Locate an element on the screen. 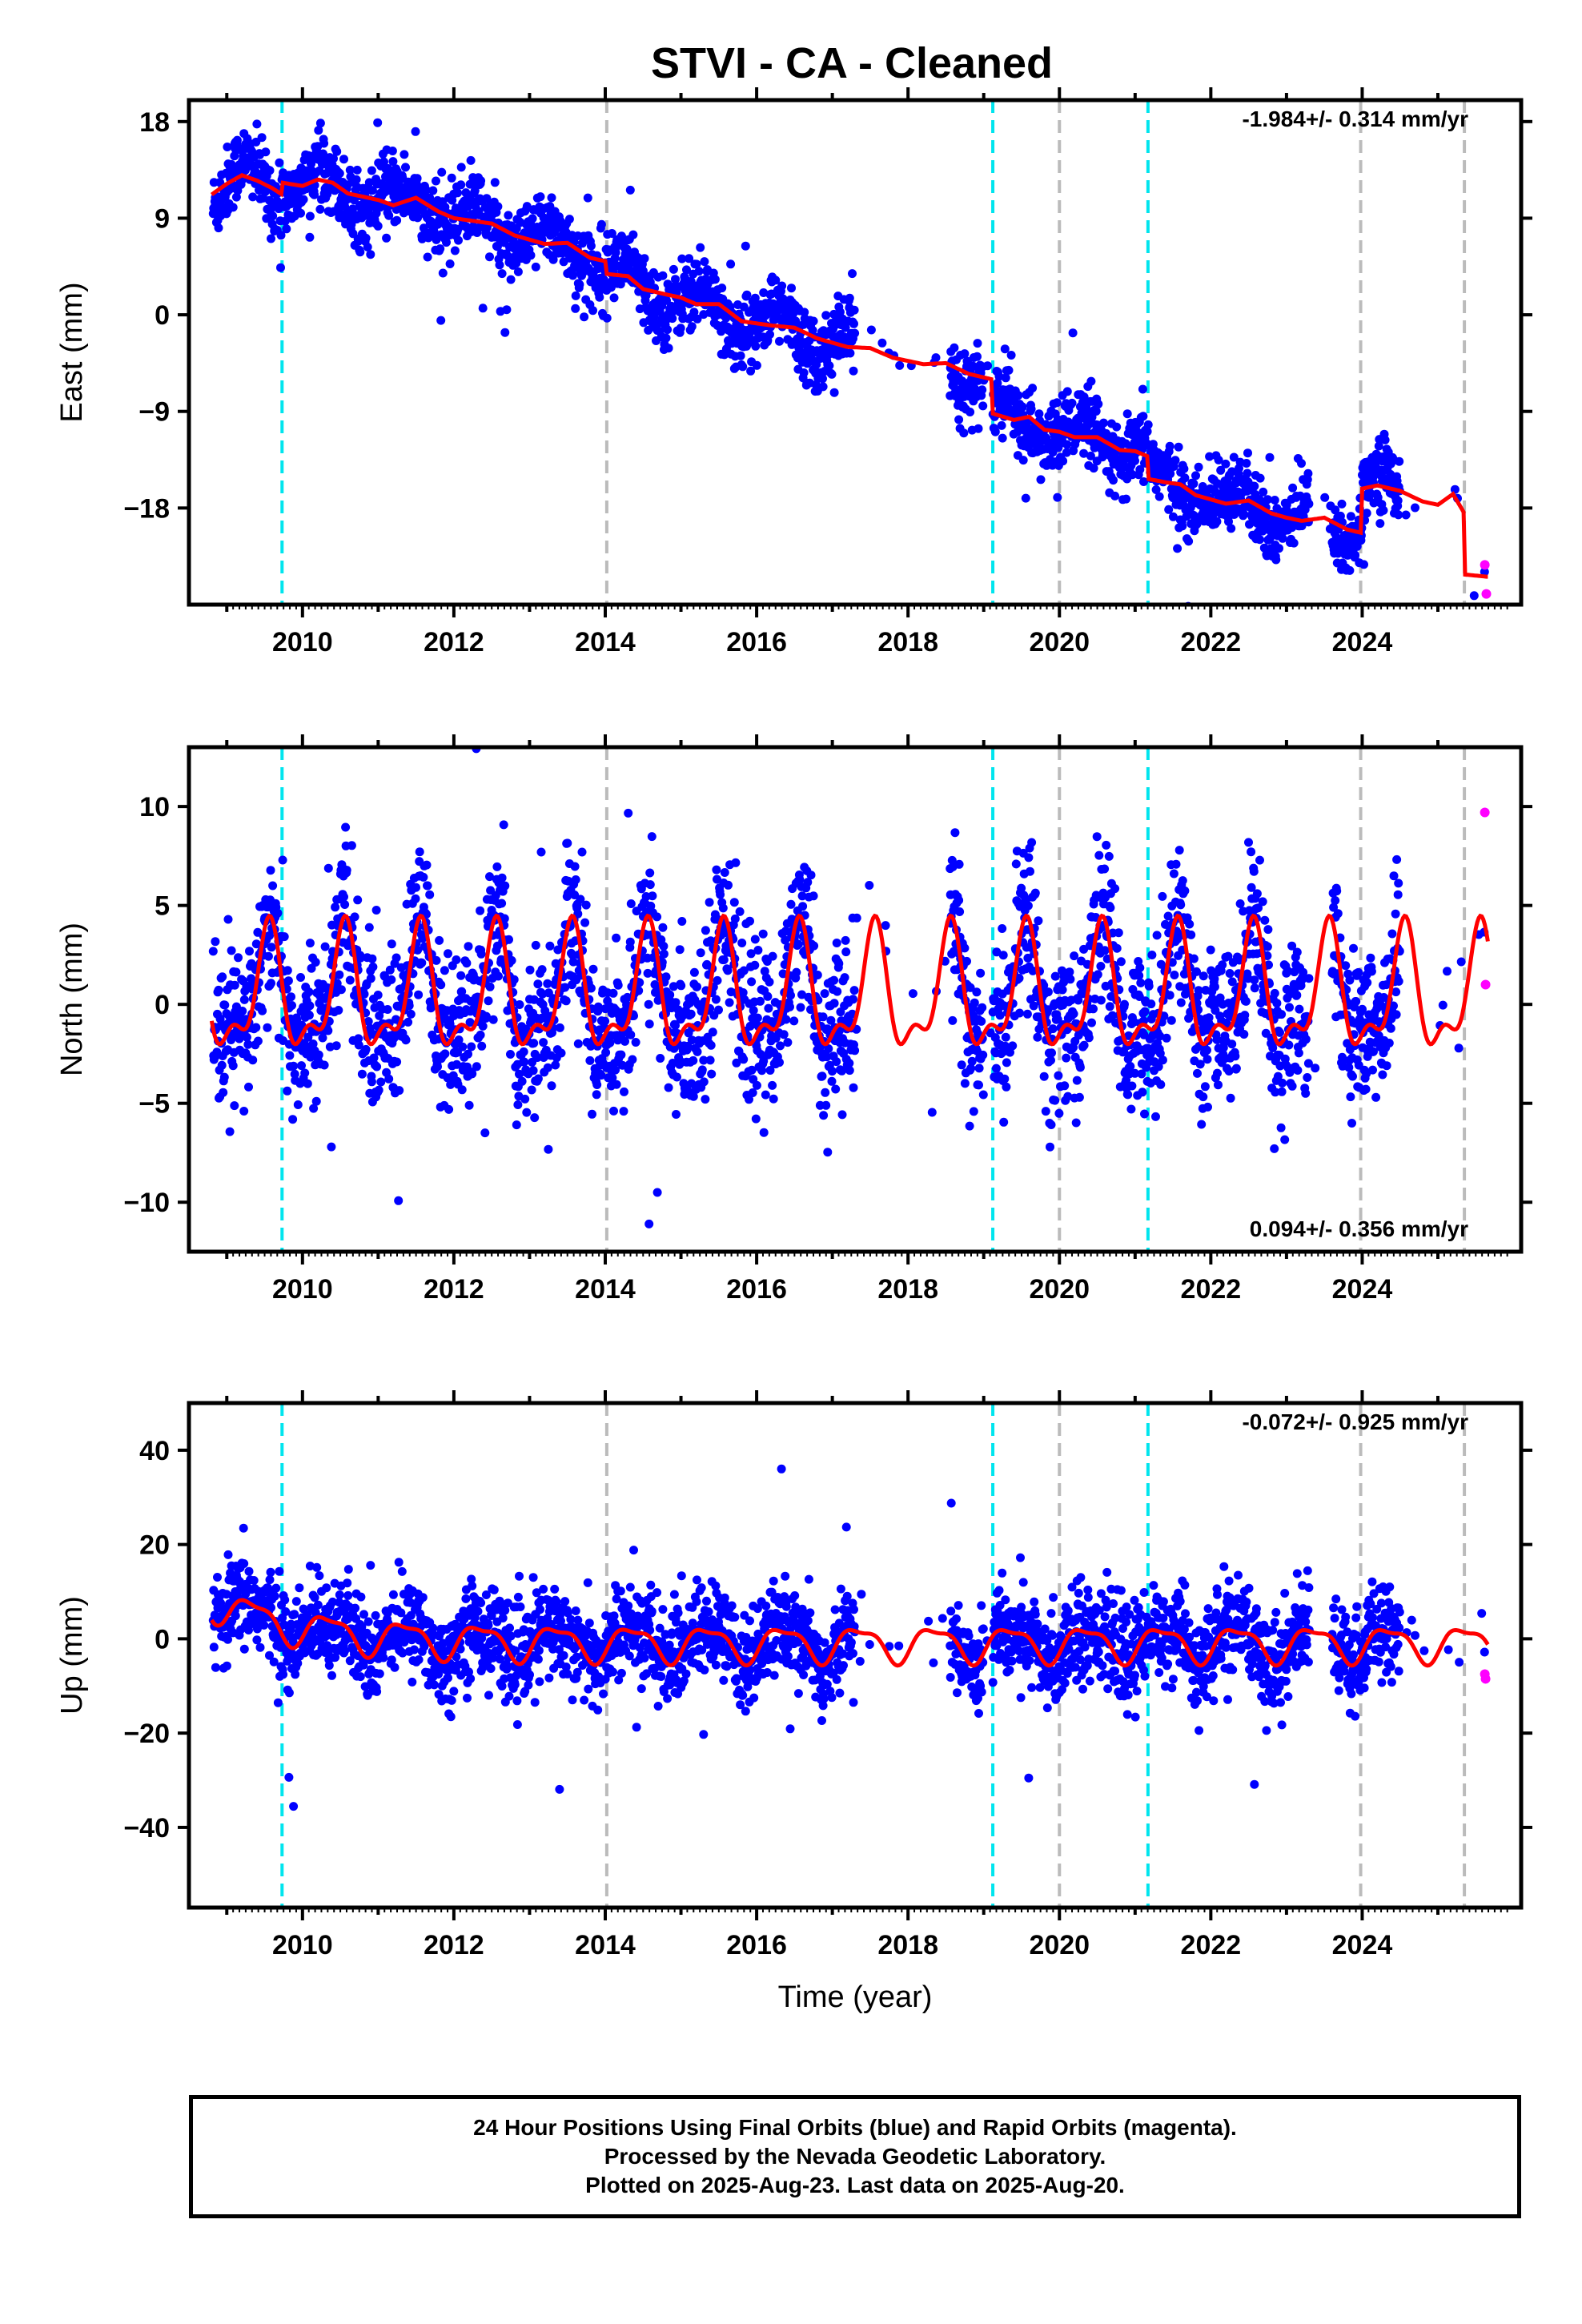 This screenshot has height=2324, width=1582. y-tick-label: 0 is located at coordinates (162, 315).